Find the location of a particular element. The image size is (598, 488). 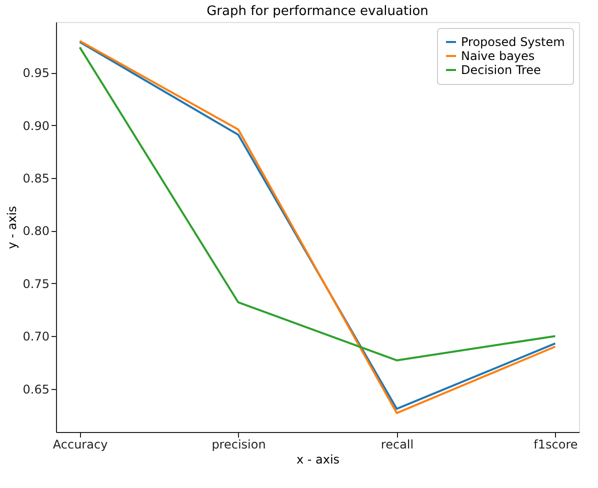

x-tick-label: f1score is located at coordinates (556, 445).